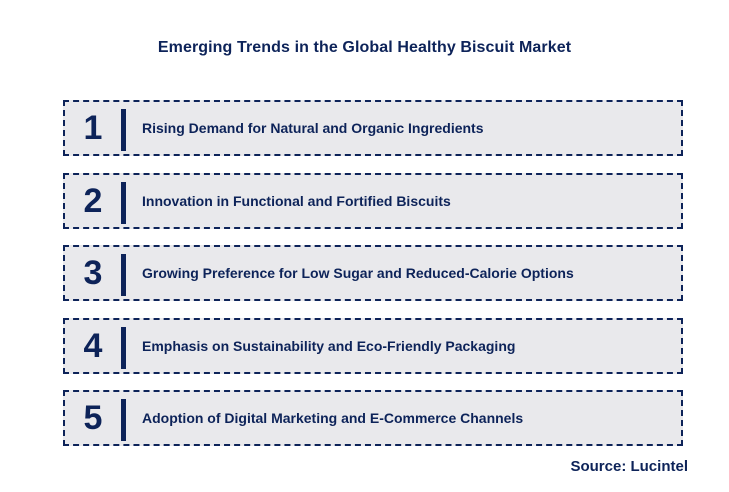 This screenshot has width=729, height=492. What do you see at coordinates (93, 200) in the screenshot?
I see `trend-number: 2` at bounding box center [93, 200].